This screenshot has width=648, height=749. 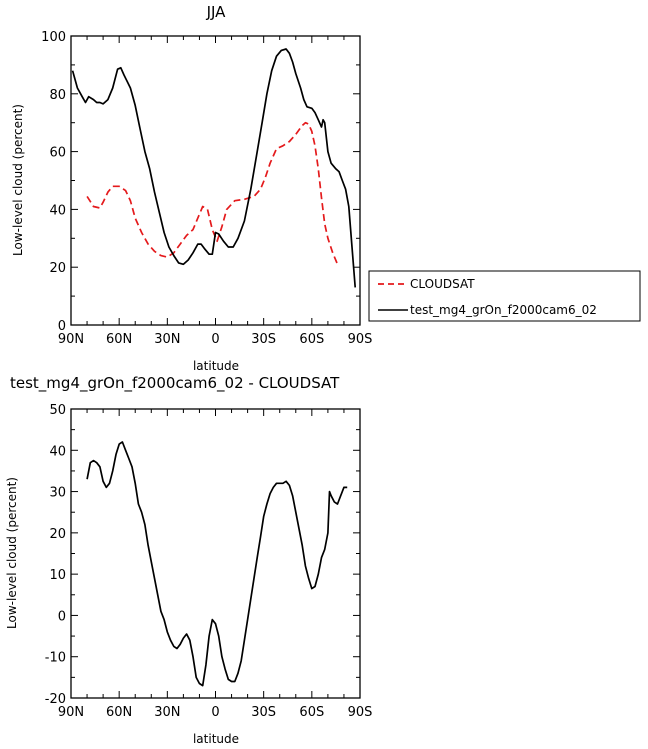 I want to click on top-y-tick-label: 0, so click(x=62, y=326).